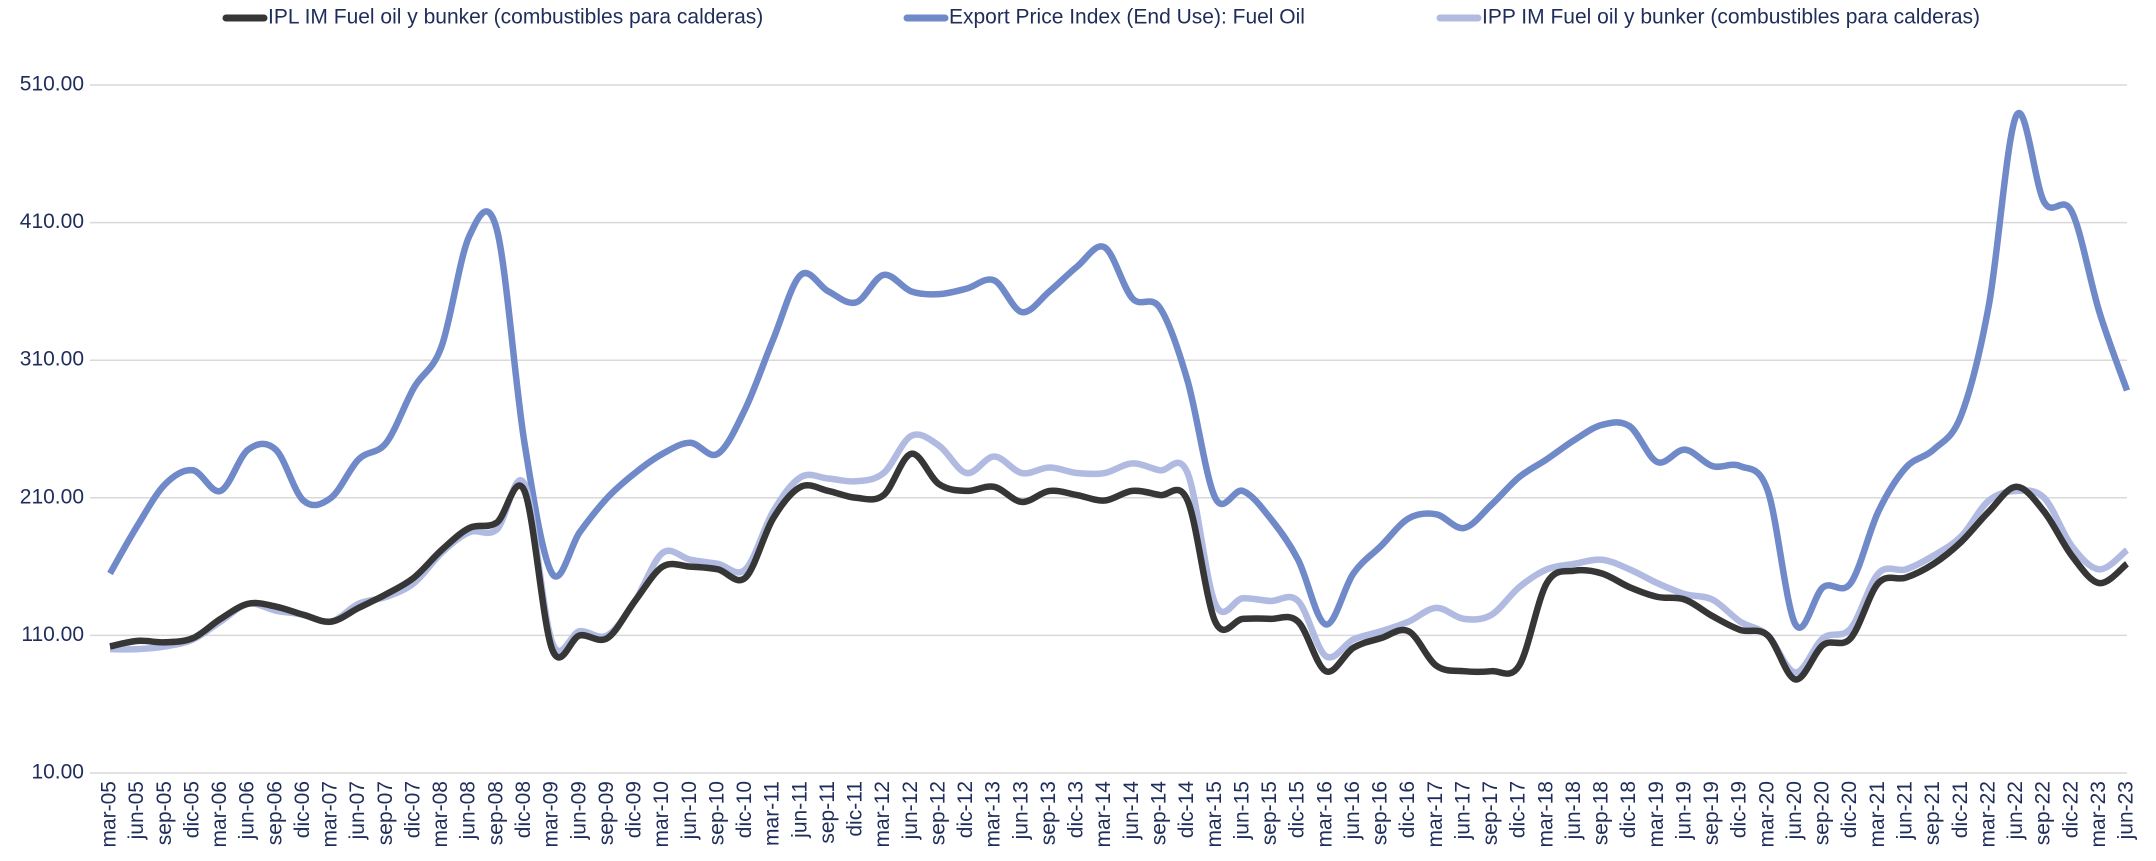 The height and width of the screenshot is (861, 2156). Describe the element at coordinates (1131, 811) in the screenshot. I see `x-tick-label: jun-14` at that location.